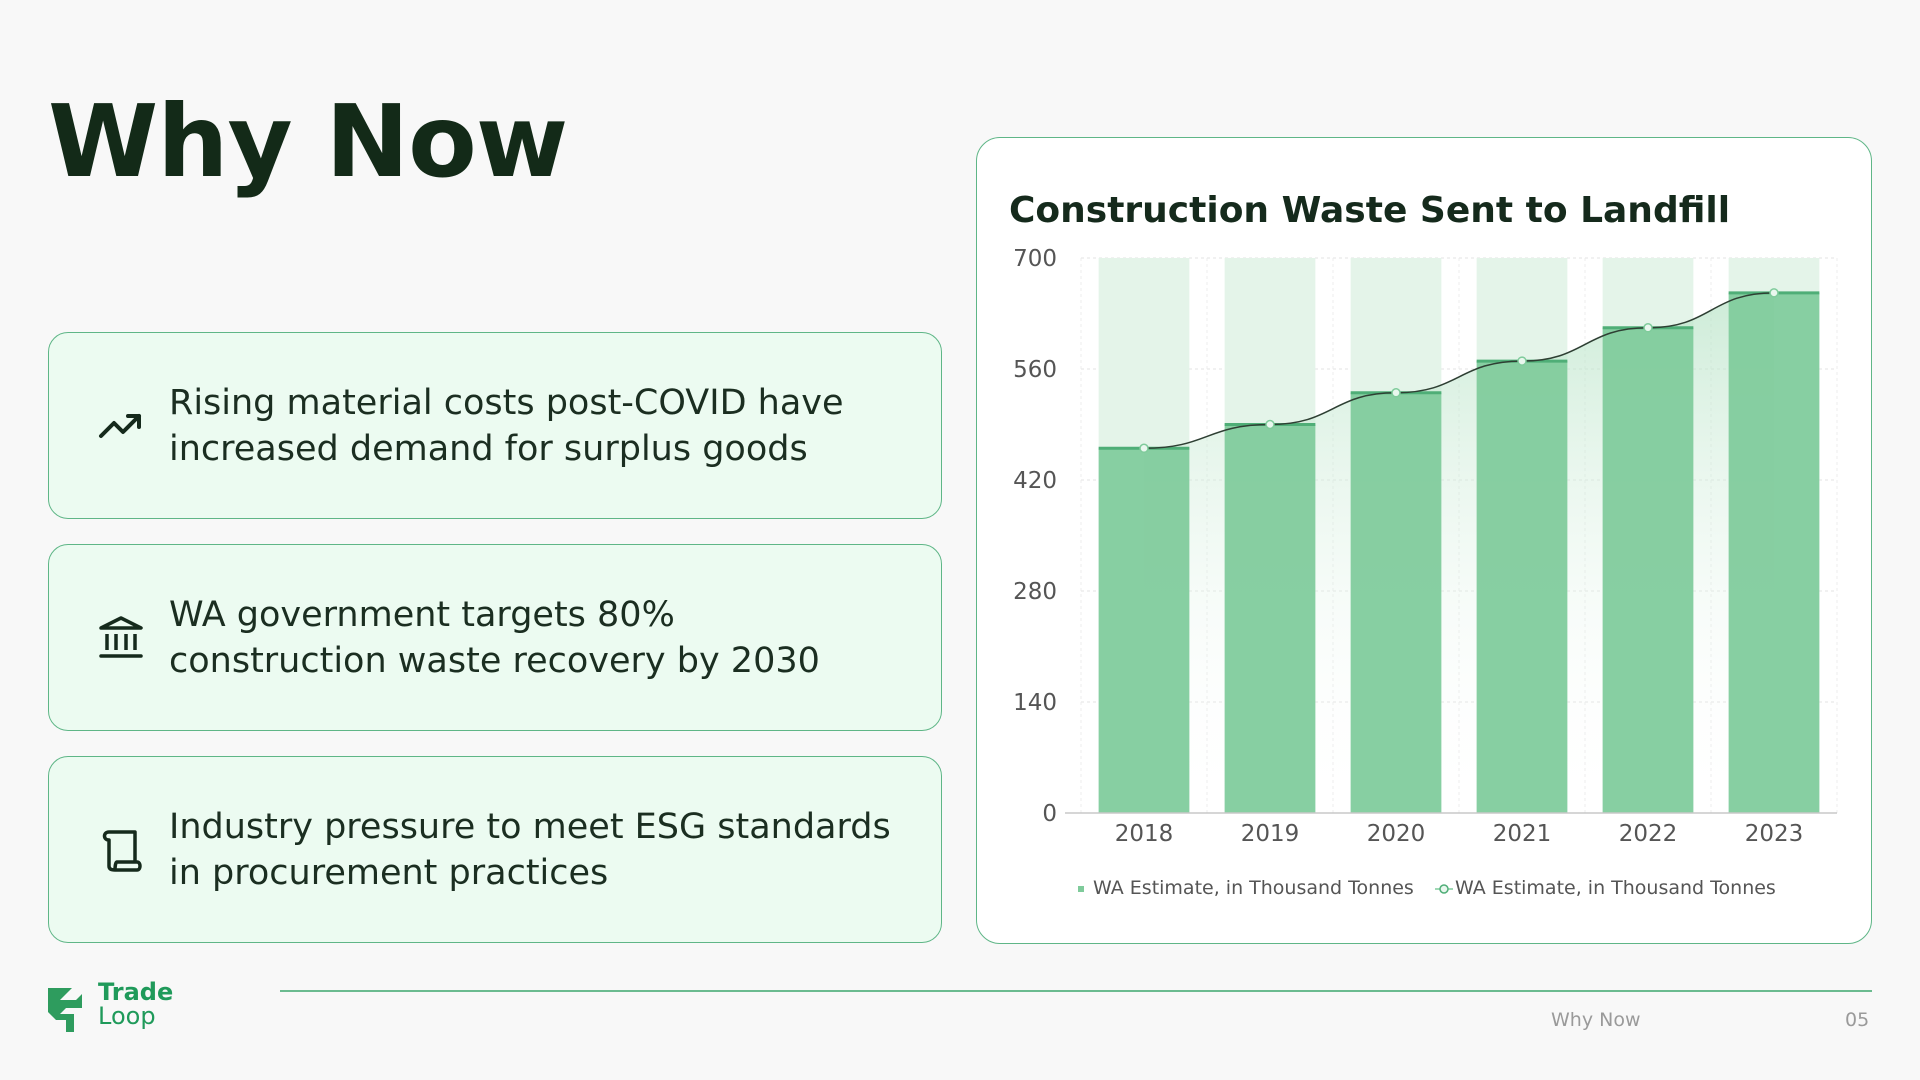  I want to click on logo-wordmark: Trade Loop, so click(135, 1004).